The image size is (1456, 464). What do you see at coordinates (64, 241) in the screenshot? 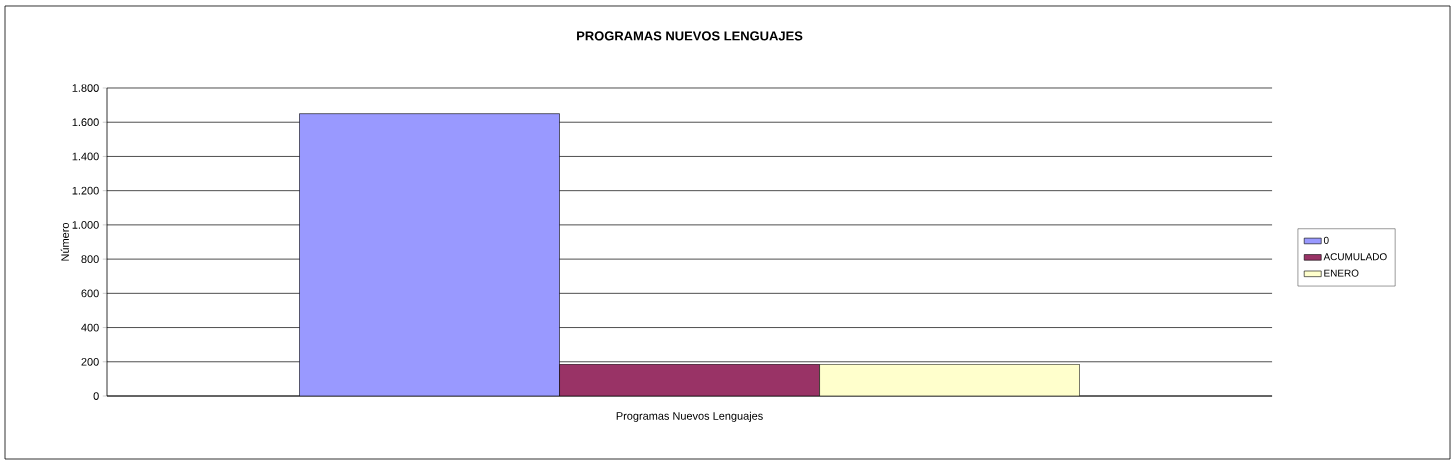
I see `y-axis-title: Número` at bounding box center [64, 241].